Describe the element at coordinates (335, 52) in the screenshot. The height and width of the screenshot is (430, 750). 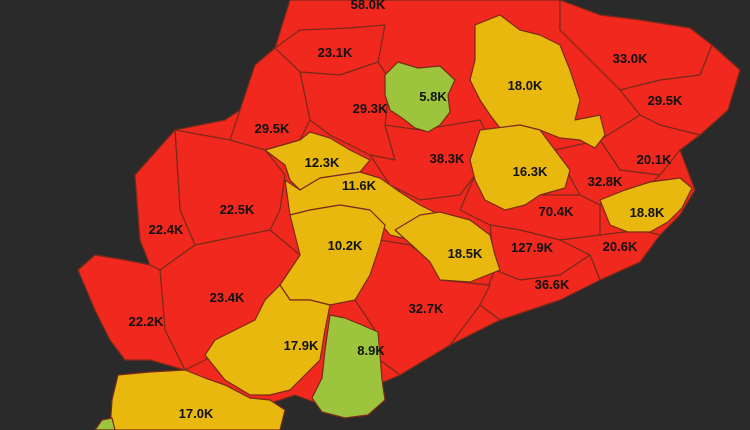
I see `district-value-label: 23.1K` at that location.